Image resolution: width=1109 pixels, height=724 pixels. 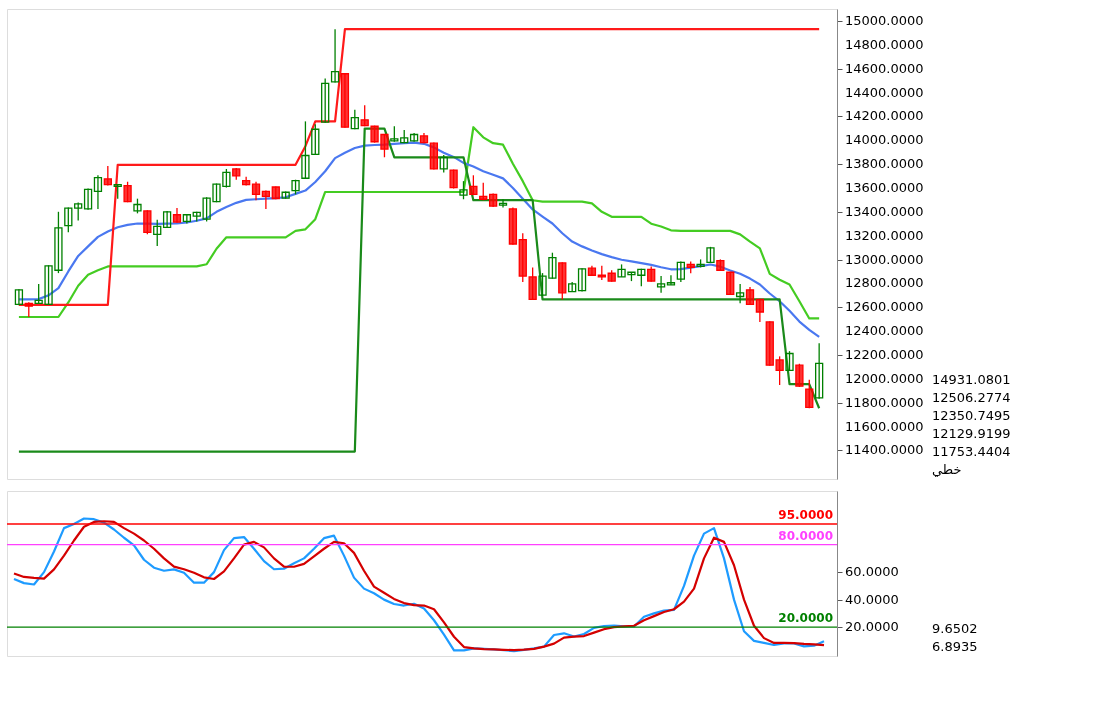 I want to click on y-tick-label: 13400.0000, so click(x=884, y=211).